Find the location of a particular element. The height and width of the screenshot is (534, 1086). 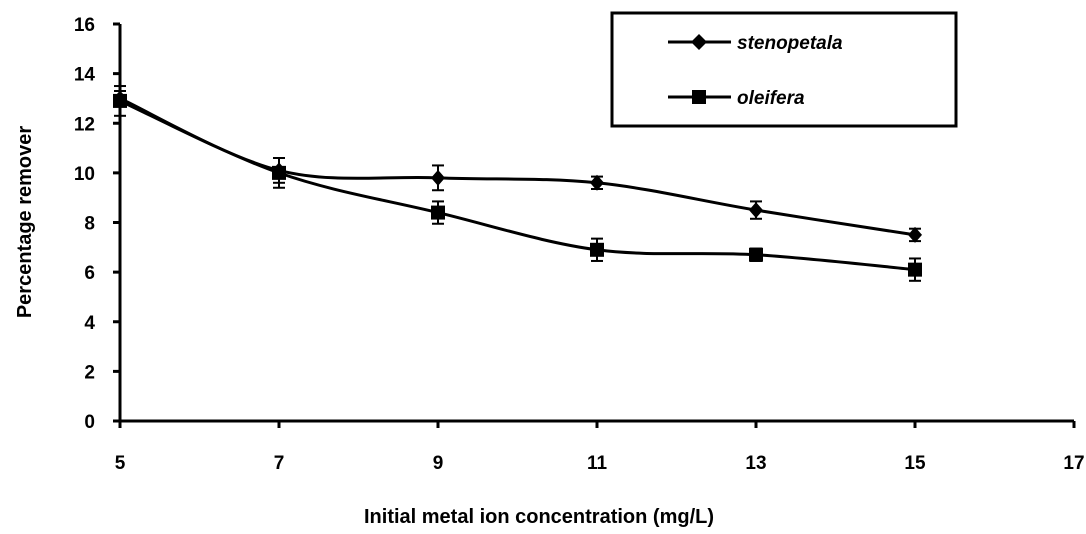

y-axis-title: Percentage remover is located at coordinates (25, 222).